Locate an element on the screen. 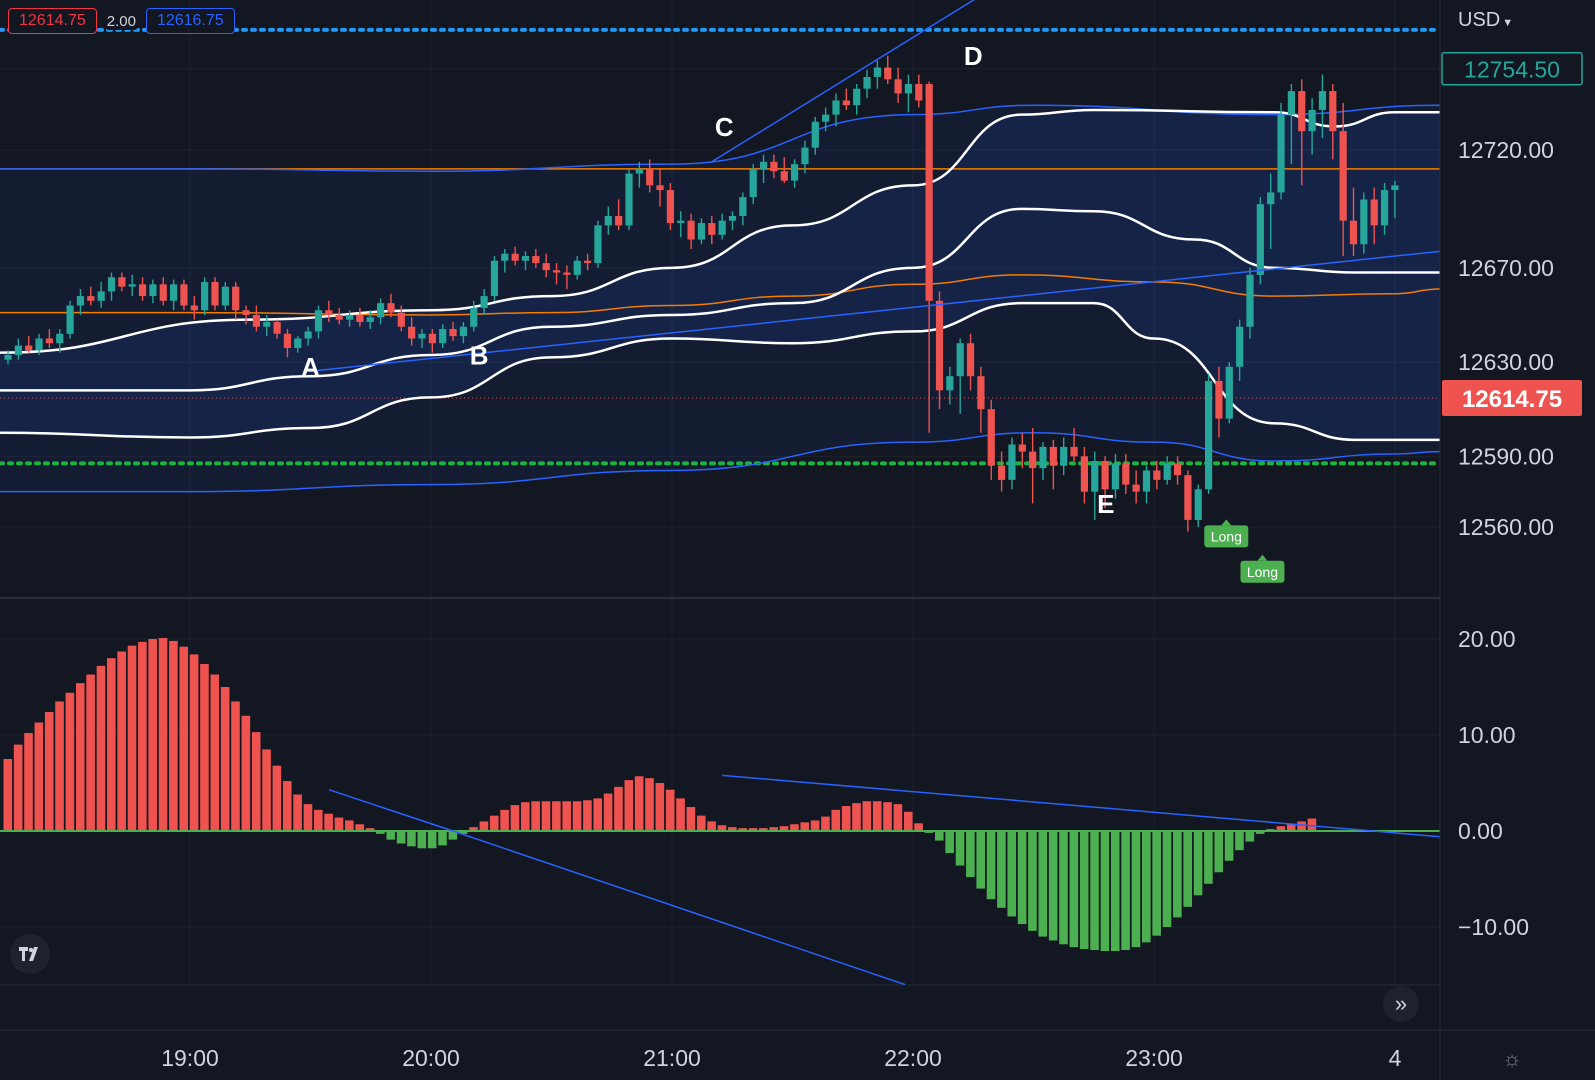  ask-price-badge: 12616.75 is located at coordinates (190, 21).